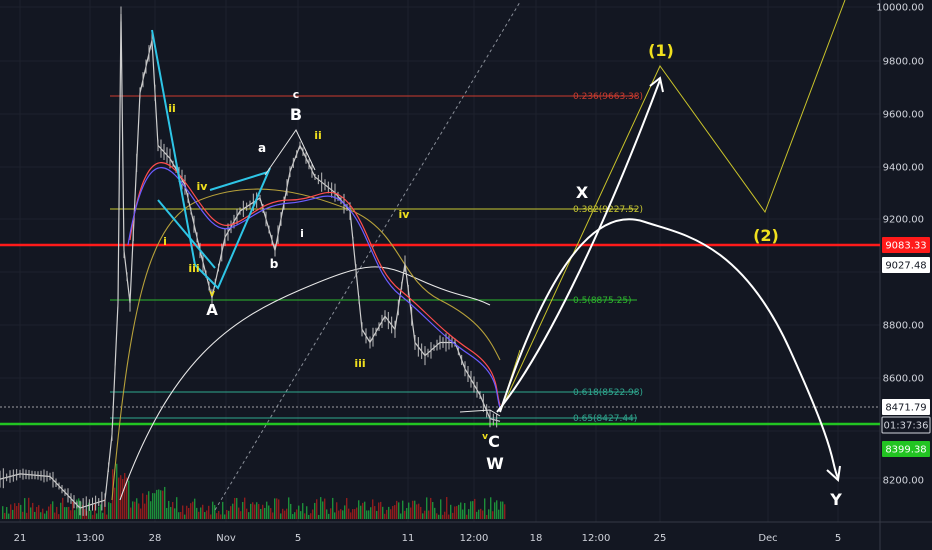  Describe the element at coordinates (766, 235) in the screenshot. I see `wave-label: (2)` at that location.